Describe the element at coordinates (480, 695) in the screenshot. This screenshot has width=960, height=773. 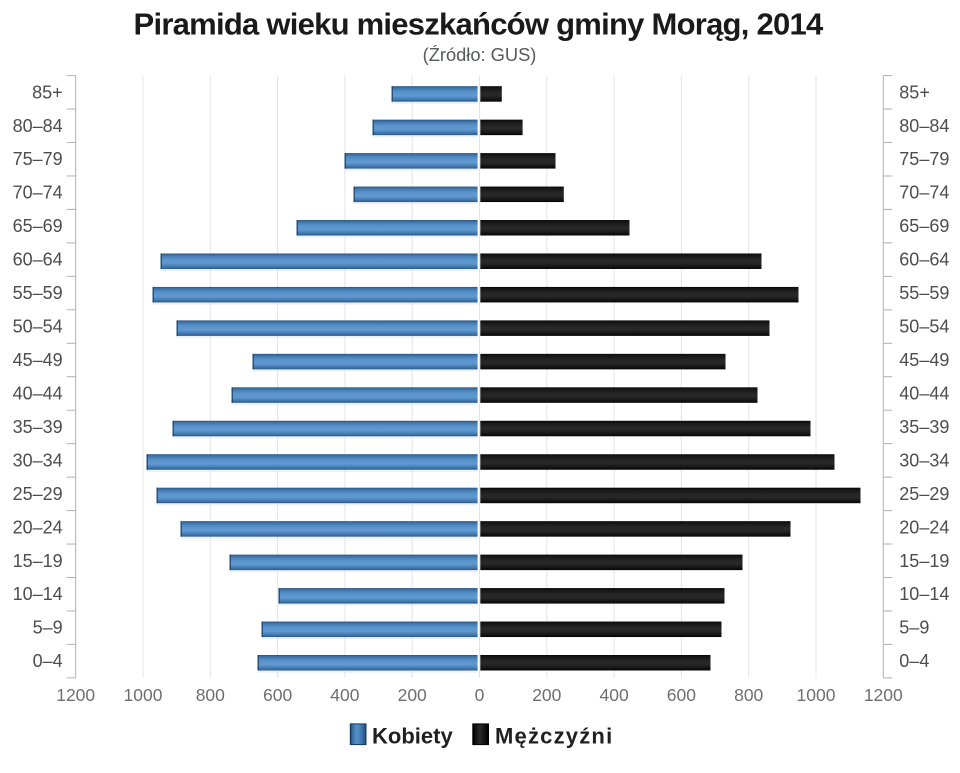
I see `svg-text: 0` at that location.